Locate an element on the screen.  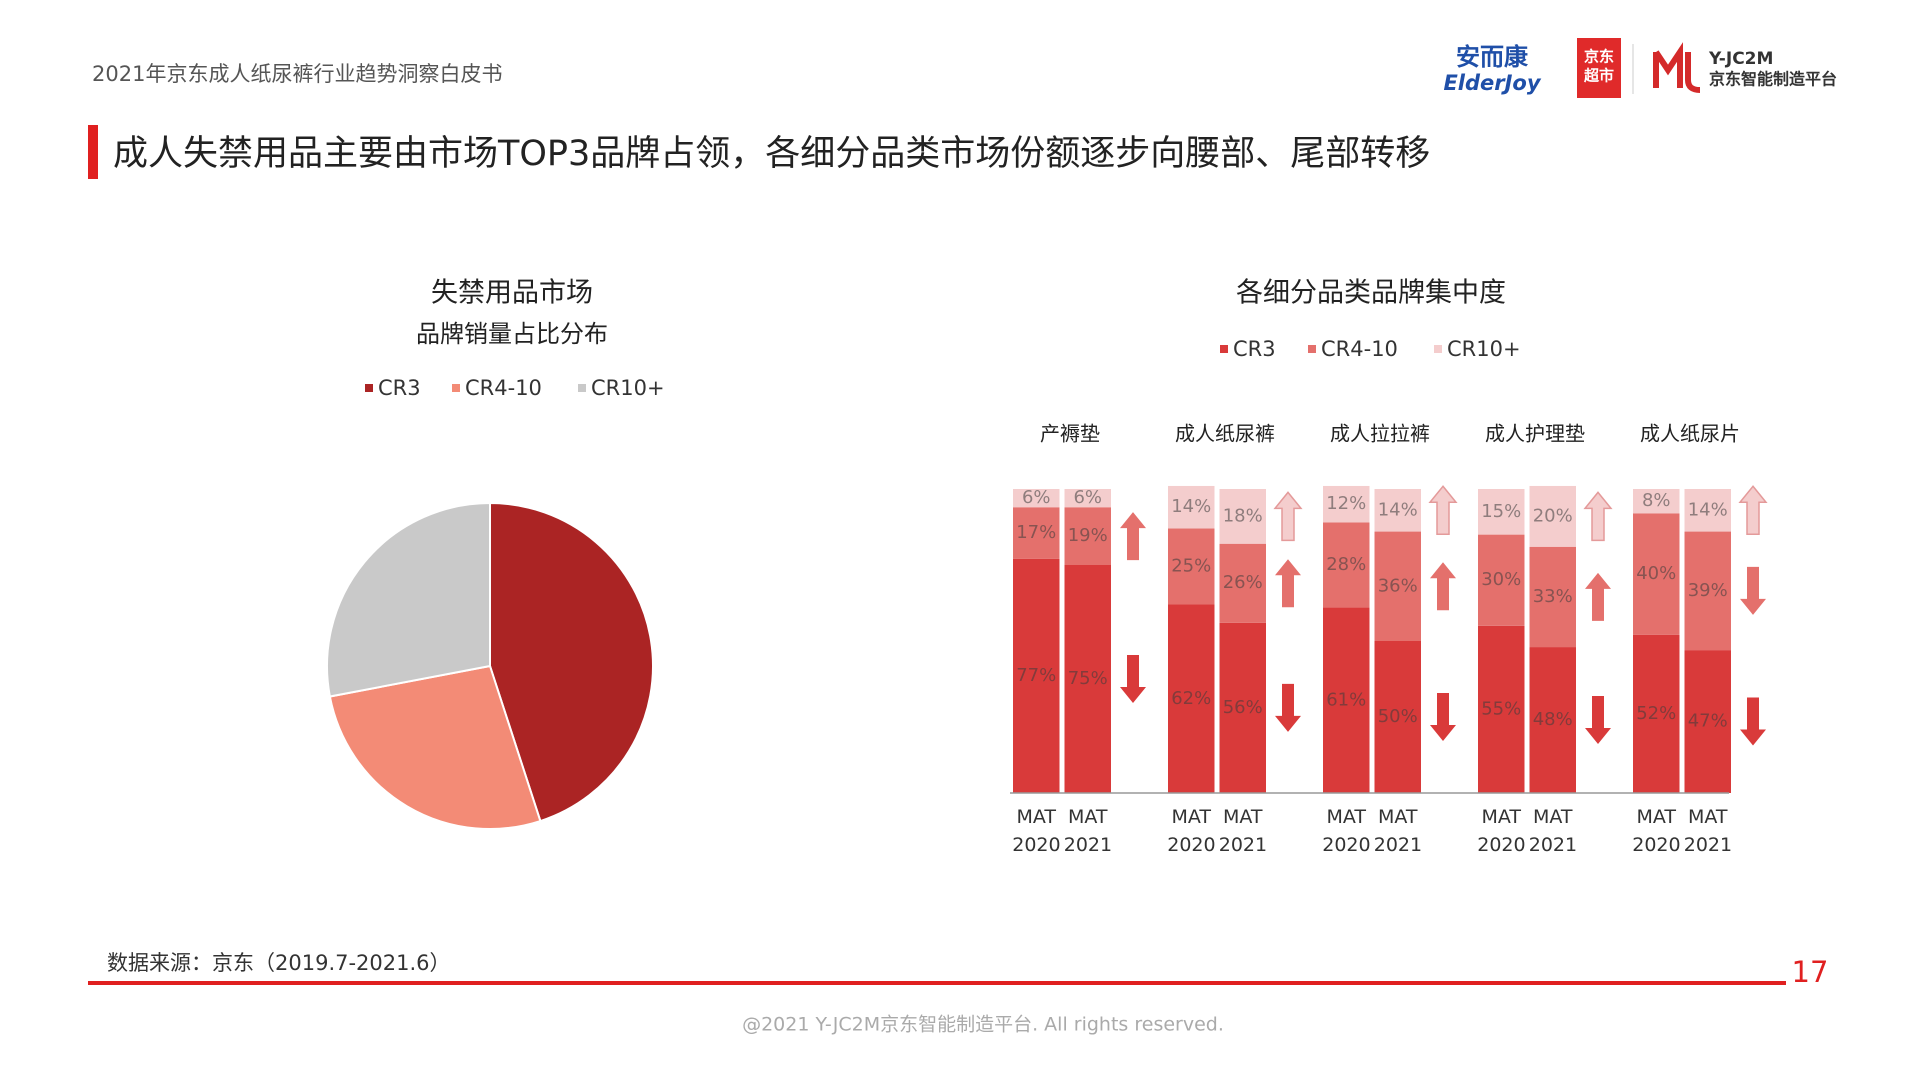
group-label: 成人护理垫 is located at coordinates (1535, 434).